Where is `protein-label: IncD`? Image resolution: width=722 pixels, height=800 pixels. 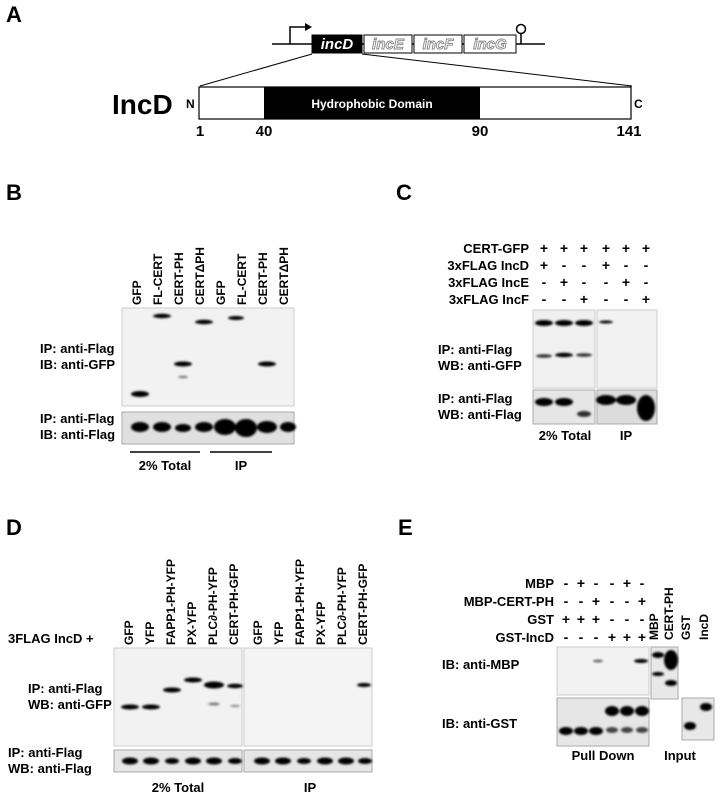
protein-label: IncD is located at coordinates (142, 104).